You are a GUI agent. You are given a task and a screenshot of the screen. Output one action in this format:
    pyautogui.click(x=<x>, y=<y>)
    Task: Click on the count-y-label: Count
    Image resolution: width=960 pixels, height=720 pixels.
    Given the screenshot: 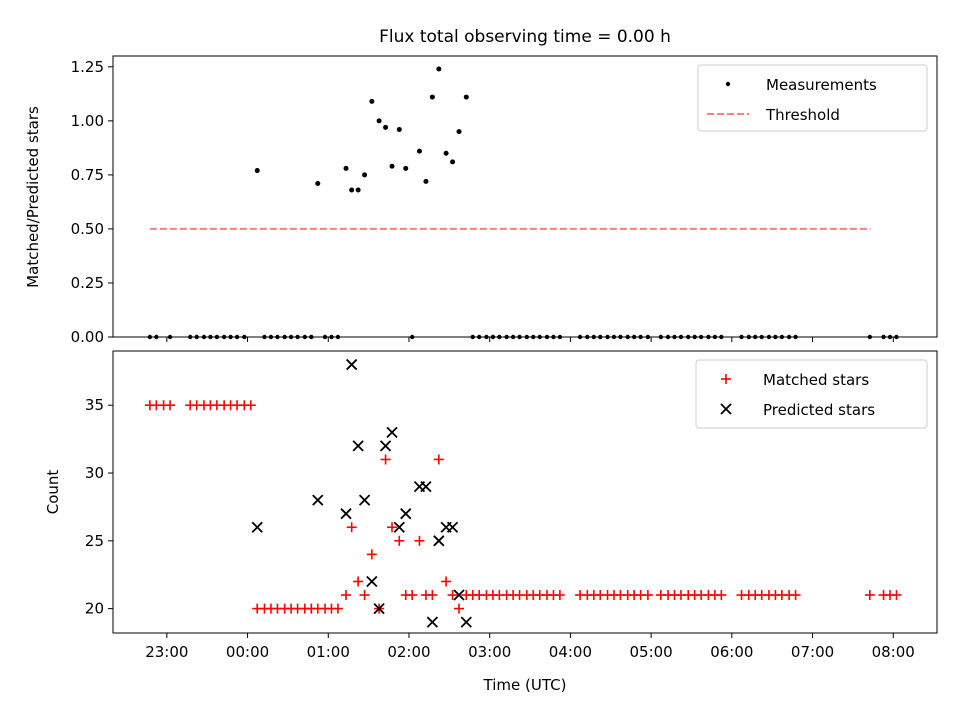 What is the action you would take?
    pyautogui.click(x=53, y=492)
    